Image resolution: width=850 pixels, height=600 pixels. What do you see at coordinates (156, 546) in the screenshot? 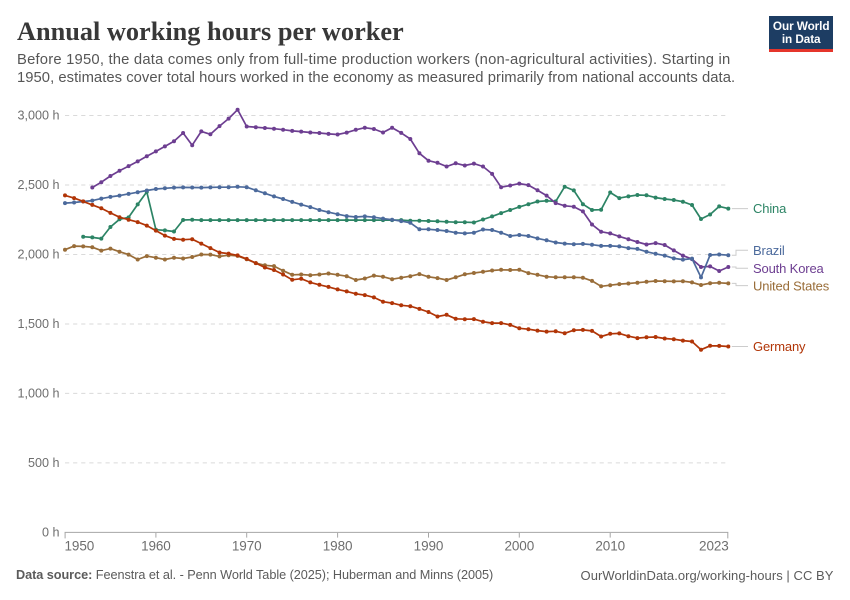
I see `svg-text: 1960` at bounding box center [156, 546].